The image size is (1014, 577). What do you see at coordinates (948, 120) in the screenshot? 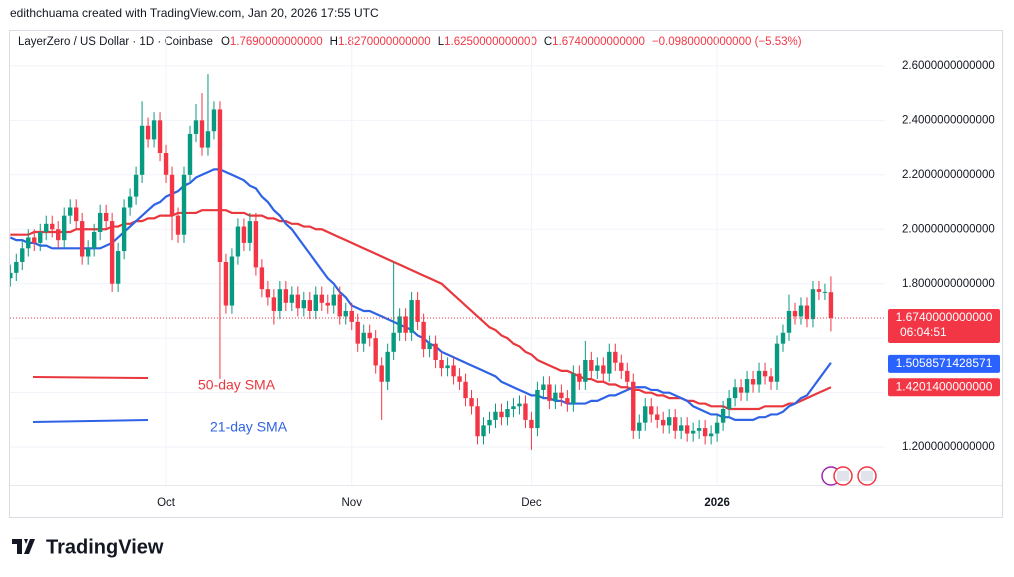
I see `y-tick-label: 2.4000000000000` at bounding box center [948, 120].